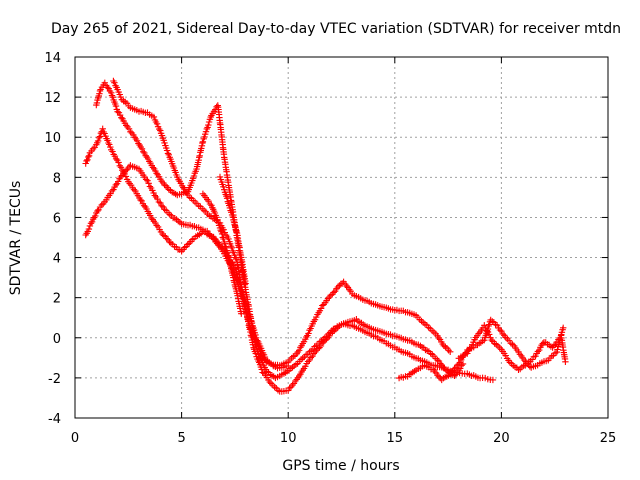 The image size is (640, 480). What do you see at coordinates (57, 339) in the screenshot?
I see `y-tick-label: 0` at bounding box center [57, 339].